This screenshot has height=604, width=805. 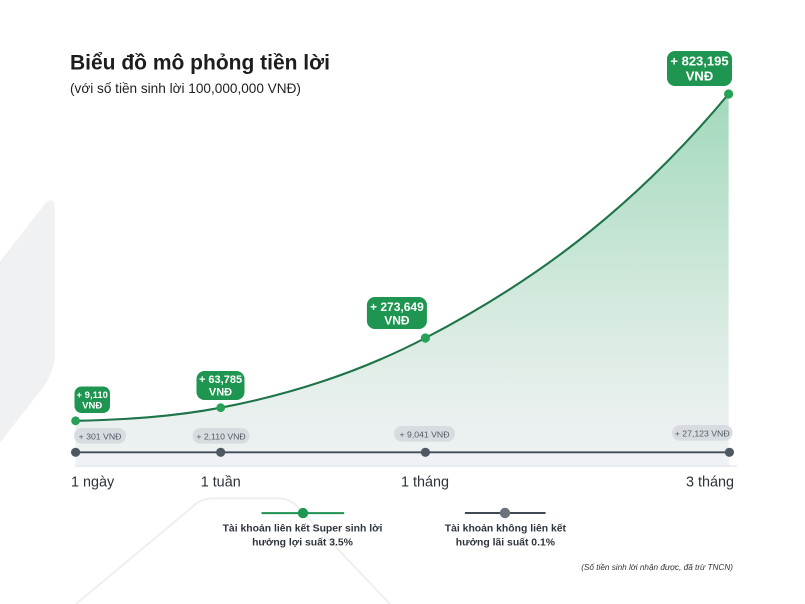 I want to click on svg-text: + 27,123 VNĐ, so click(x=702, y=433).